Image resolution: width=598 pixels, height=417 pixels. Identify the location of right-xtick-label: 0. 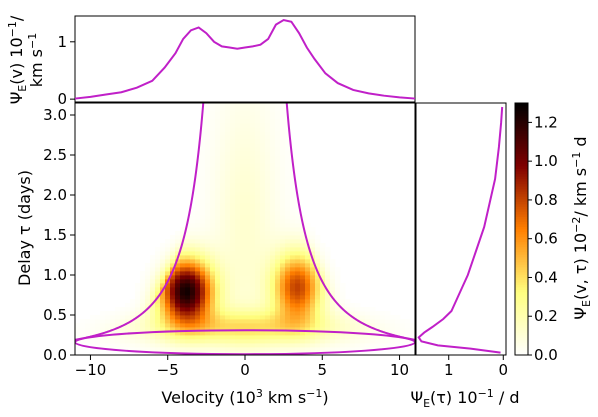
(503, 370).